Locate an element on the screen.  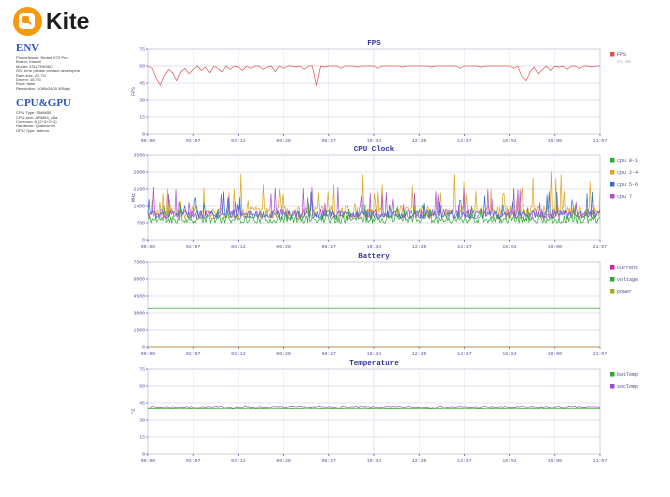
svg-text: 75 is located at coordinates (142, 370).